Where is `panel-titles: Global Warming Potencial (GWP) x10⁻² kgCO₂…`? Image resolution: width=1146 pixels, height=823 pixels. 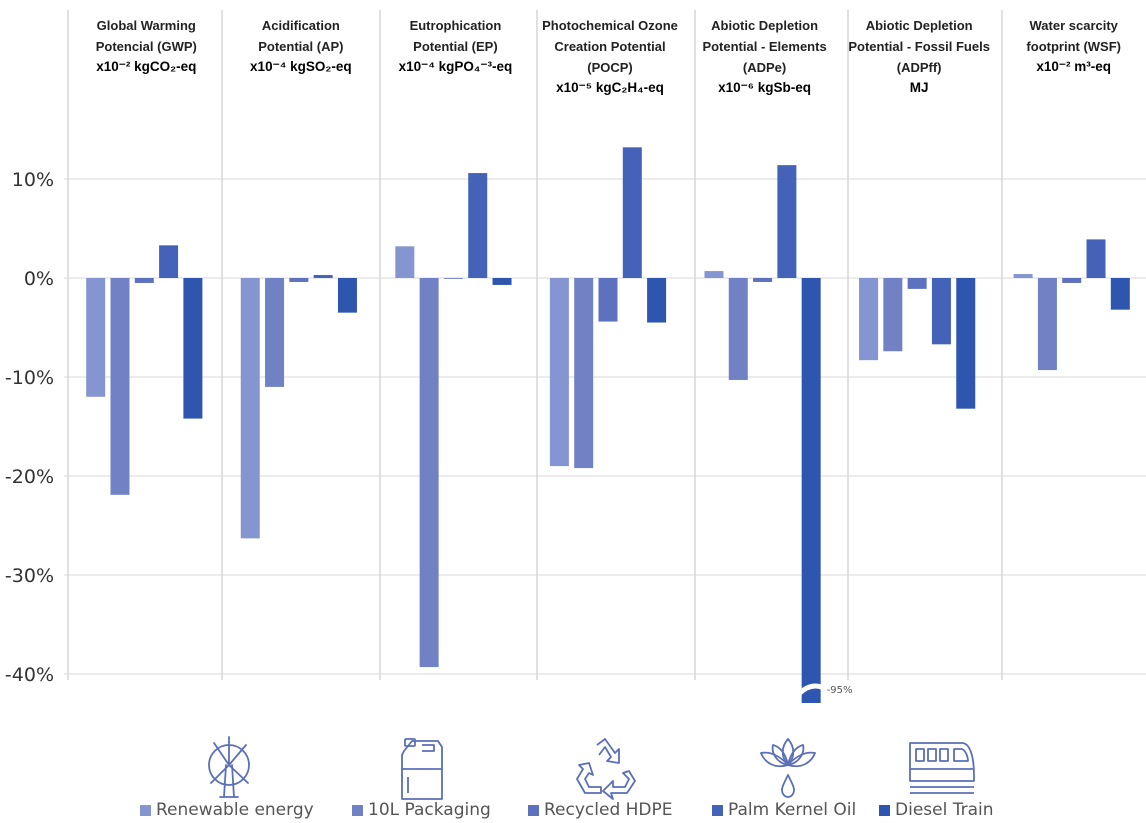
panel-titles: Global Warming Potencial (GWP) x10⁻² kgCO₂… is located at coordinates (608, 56).